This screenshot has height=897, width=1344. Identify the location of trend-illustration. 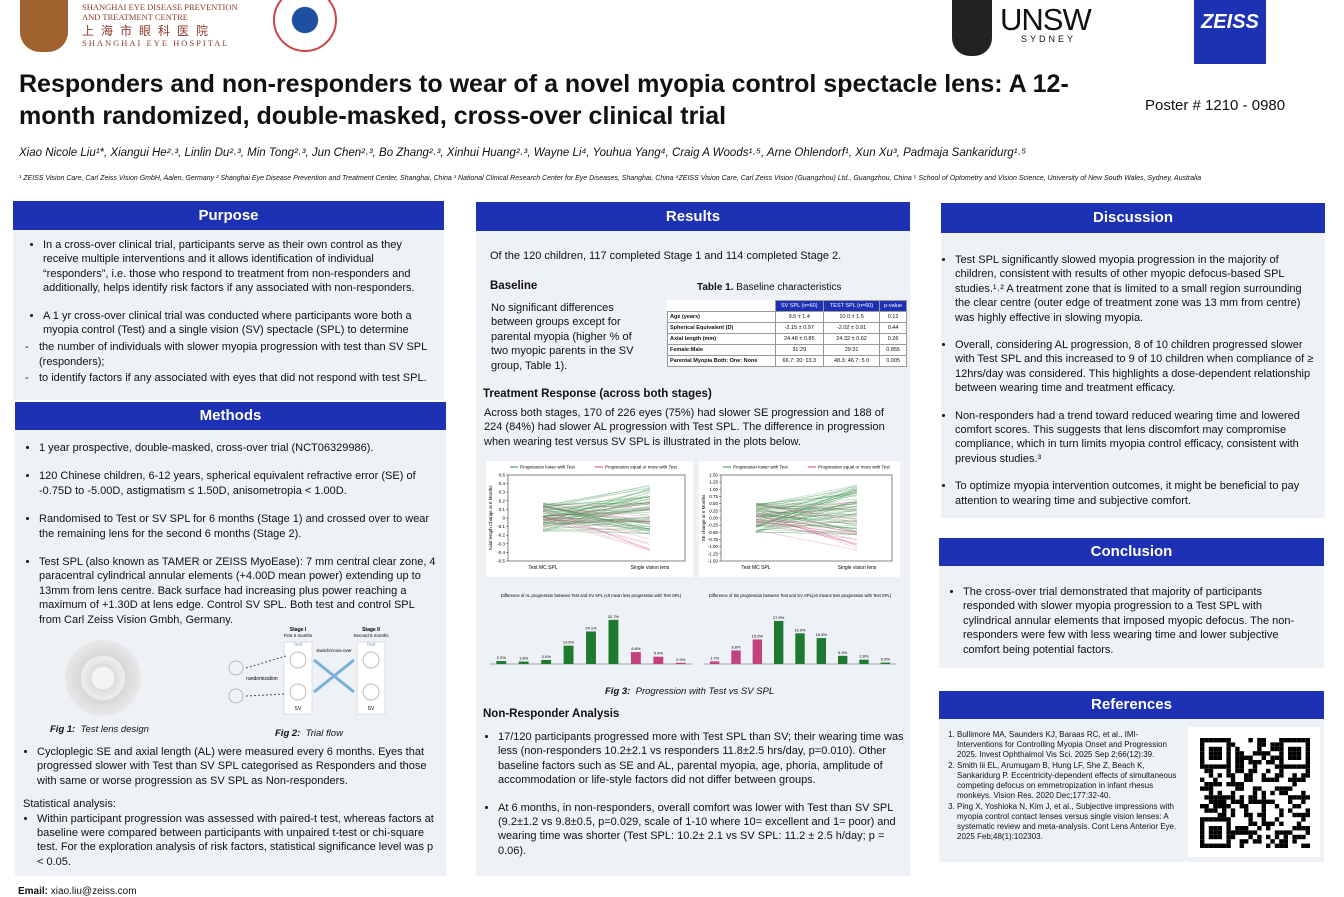
(806, 502).